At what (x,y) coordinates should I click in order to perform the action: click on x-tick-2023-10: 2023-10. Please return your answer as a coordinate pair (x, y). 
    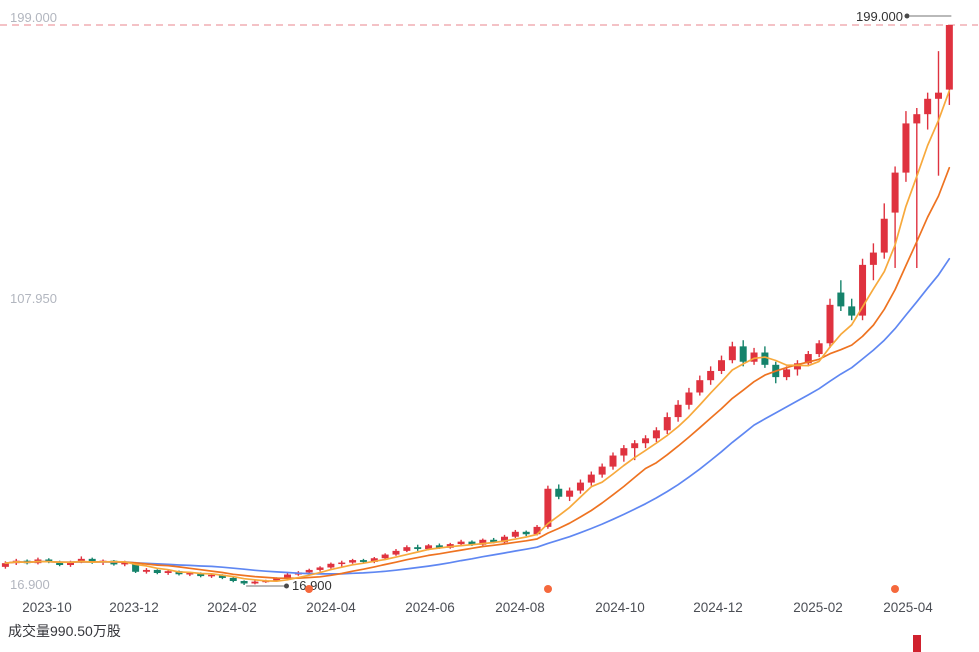
    Looking at the image, I should click on (47, 607).